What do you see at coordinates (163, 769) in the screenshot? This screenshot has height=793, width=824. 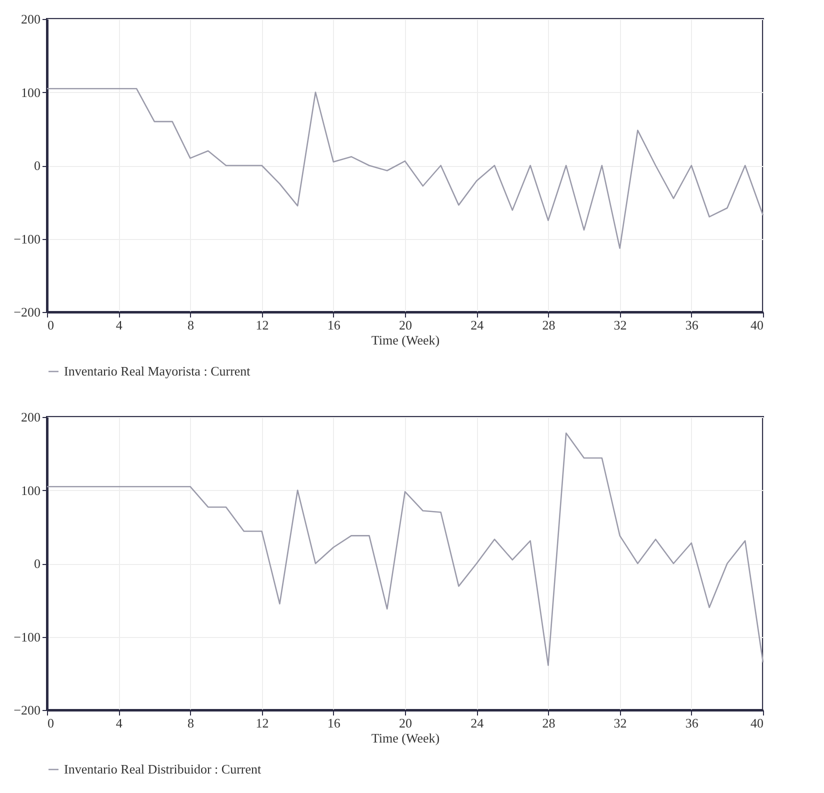 I see `legend-label: Inventario Real Distribuidor : Current` at bounding box center [163, 769].